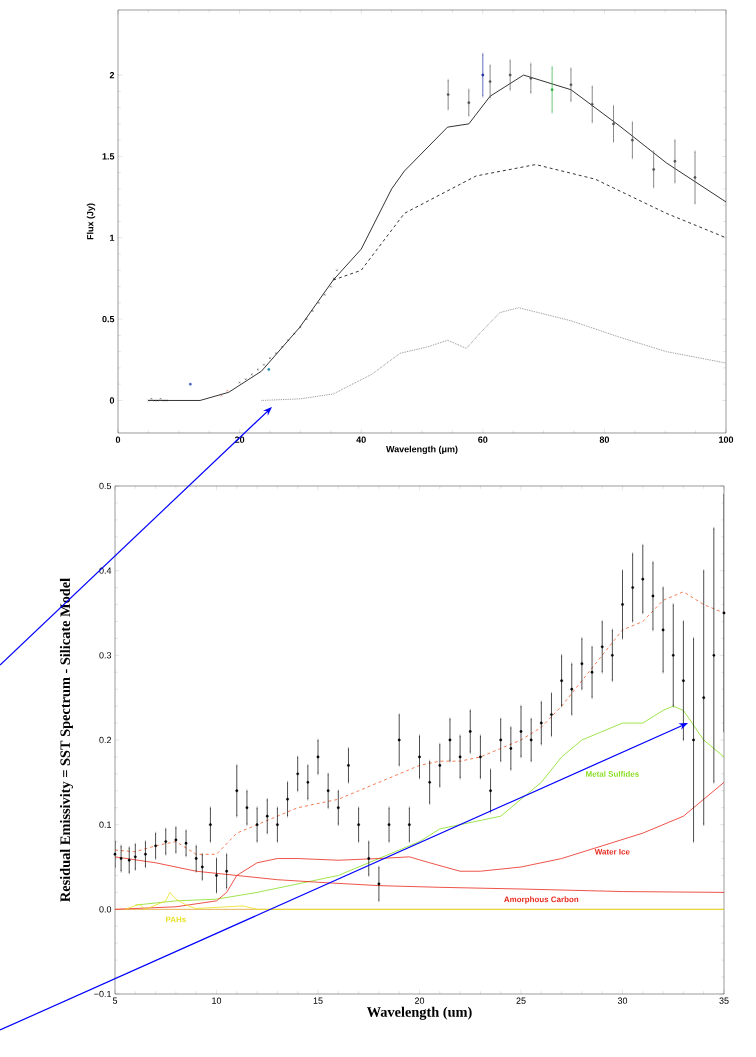 The height and width of the screenshot is (1057, 756). Describe the element at coordinates (604, 439) in the screenshot. I see `x-tick-label: 80` at that location.